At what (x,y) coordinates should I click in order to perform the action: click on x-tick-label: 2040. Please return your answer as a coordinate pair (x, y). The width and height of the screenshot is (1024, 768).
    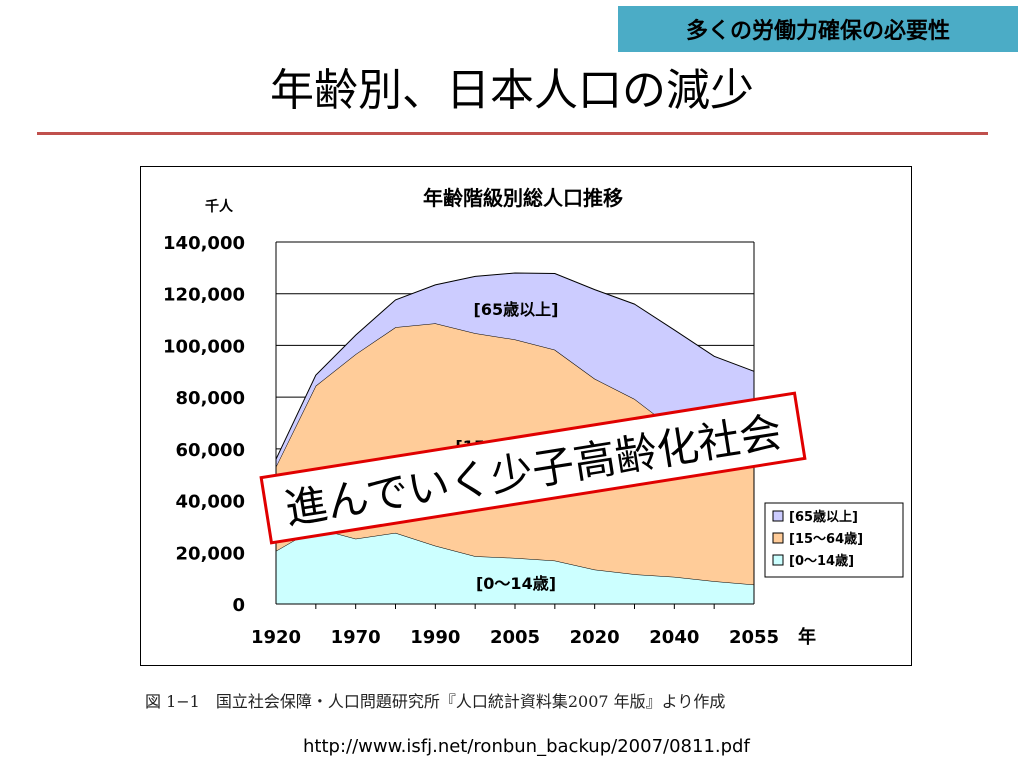
    Looking at the image, I should click on (674, 637).